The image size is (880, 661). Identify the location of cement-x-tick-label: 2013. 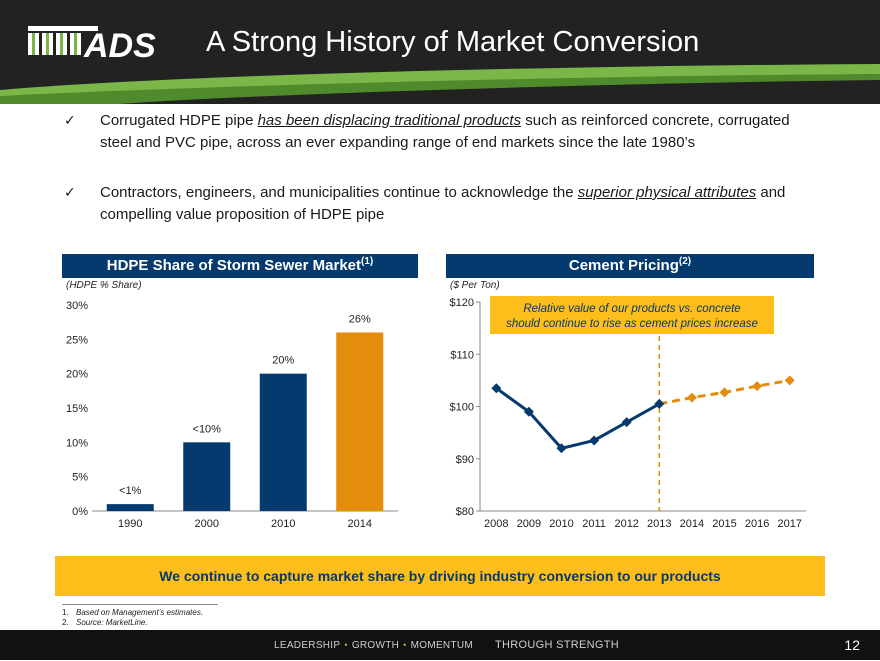
(659, 524).